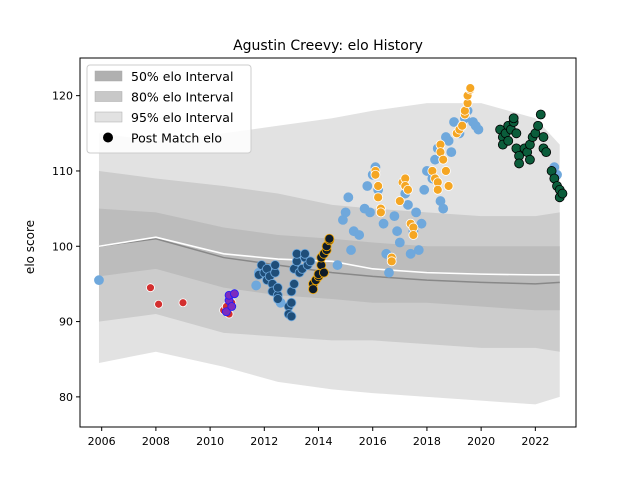 This screenshot has height=484, width=640. I want to click on legend-marker, so click(108, 137).